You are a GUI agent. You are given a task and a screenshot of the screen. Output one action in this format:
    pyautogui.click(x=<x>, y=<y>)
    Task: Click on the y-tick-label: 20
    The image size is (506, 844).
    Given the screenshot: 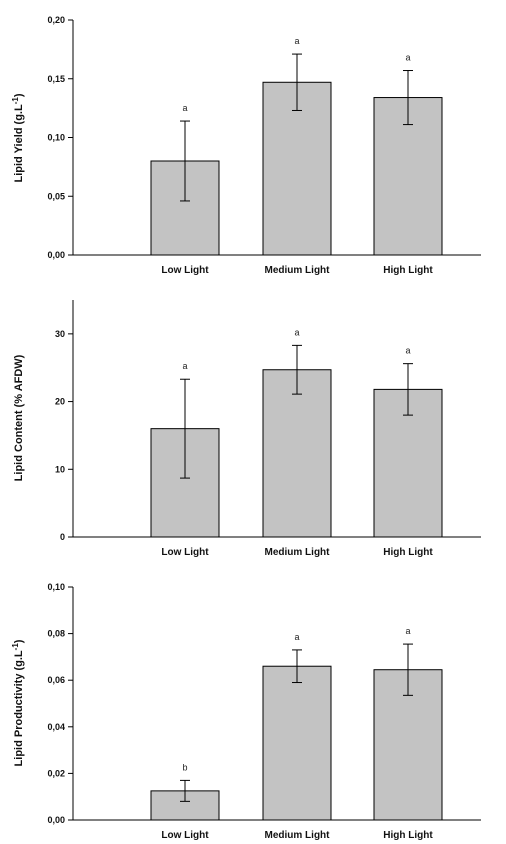 What is the action you would take?
    pyautogui.click(x=60, y=402)
    